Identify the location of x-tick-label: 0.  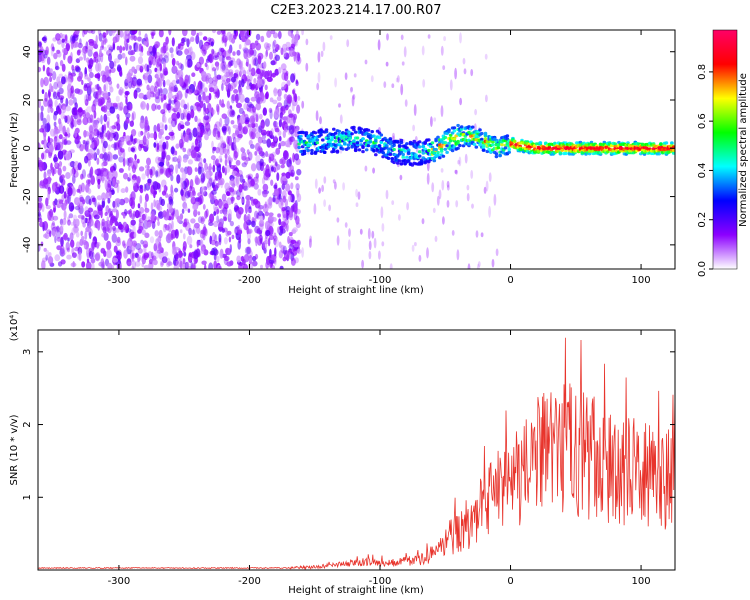
(510, 280).